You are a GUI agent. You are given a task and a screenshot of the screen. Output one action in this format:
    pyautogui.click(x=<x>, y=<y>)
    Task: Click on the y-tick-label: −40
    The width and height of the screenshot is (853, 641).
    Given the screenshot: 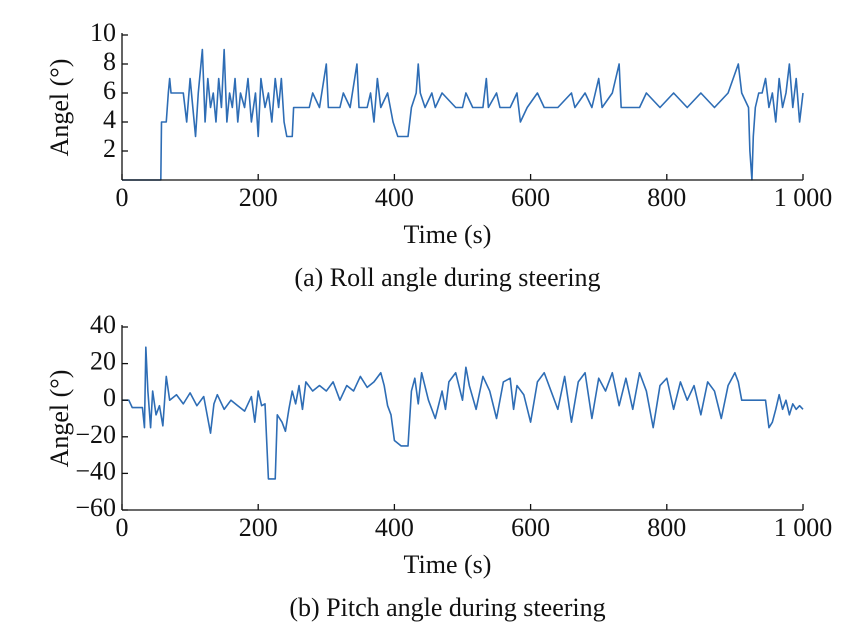 What is the action you would take?
    pyautogui.click(x=95, y=470)
    